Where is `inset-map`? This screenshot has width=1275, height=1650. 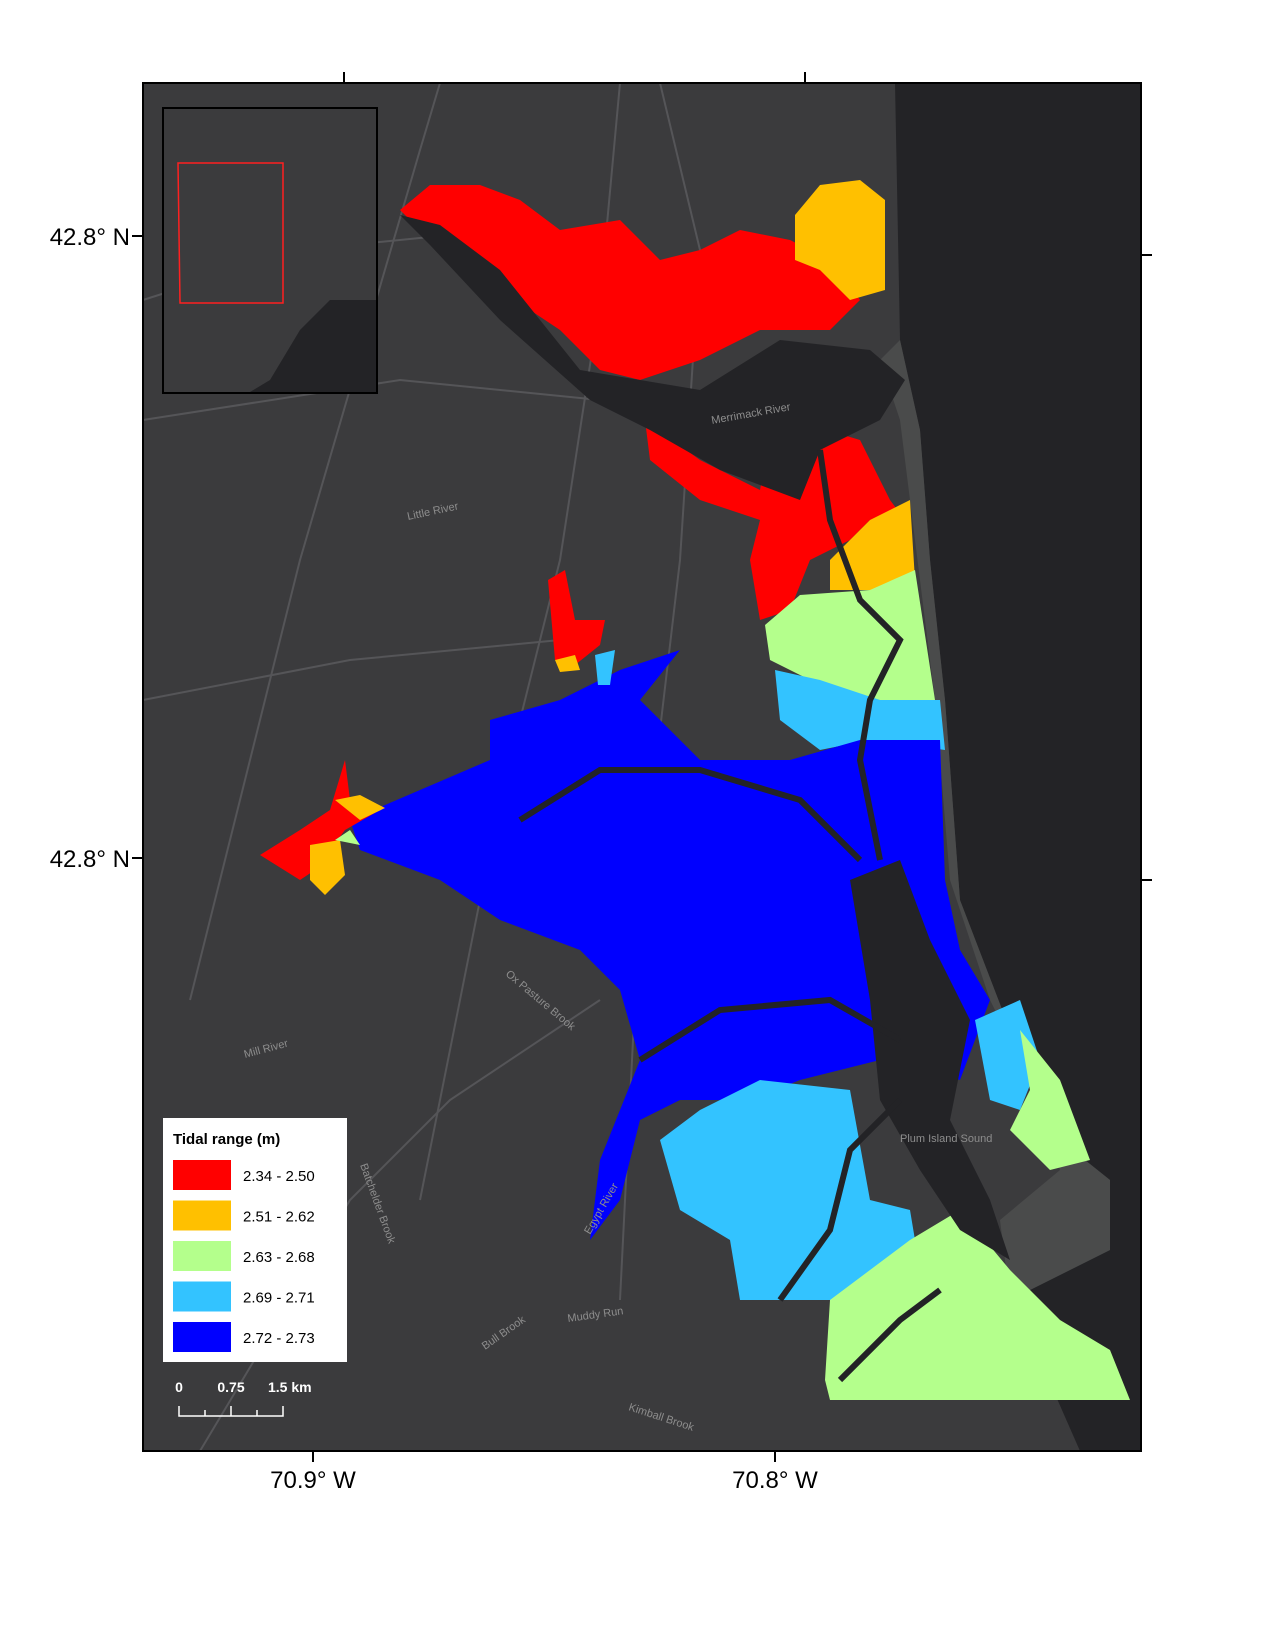 inset-map is located at coordinates (270, 250).